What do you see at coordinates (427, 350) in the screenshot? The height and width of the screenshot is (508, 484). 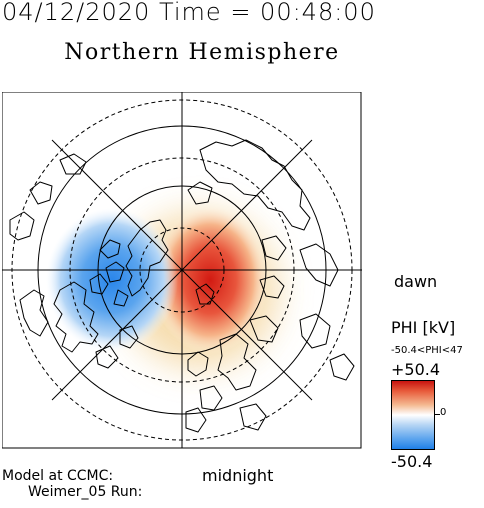 I see `colorbar-range: -50.4<PHI<47` at bounding box center [427, 350].